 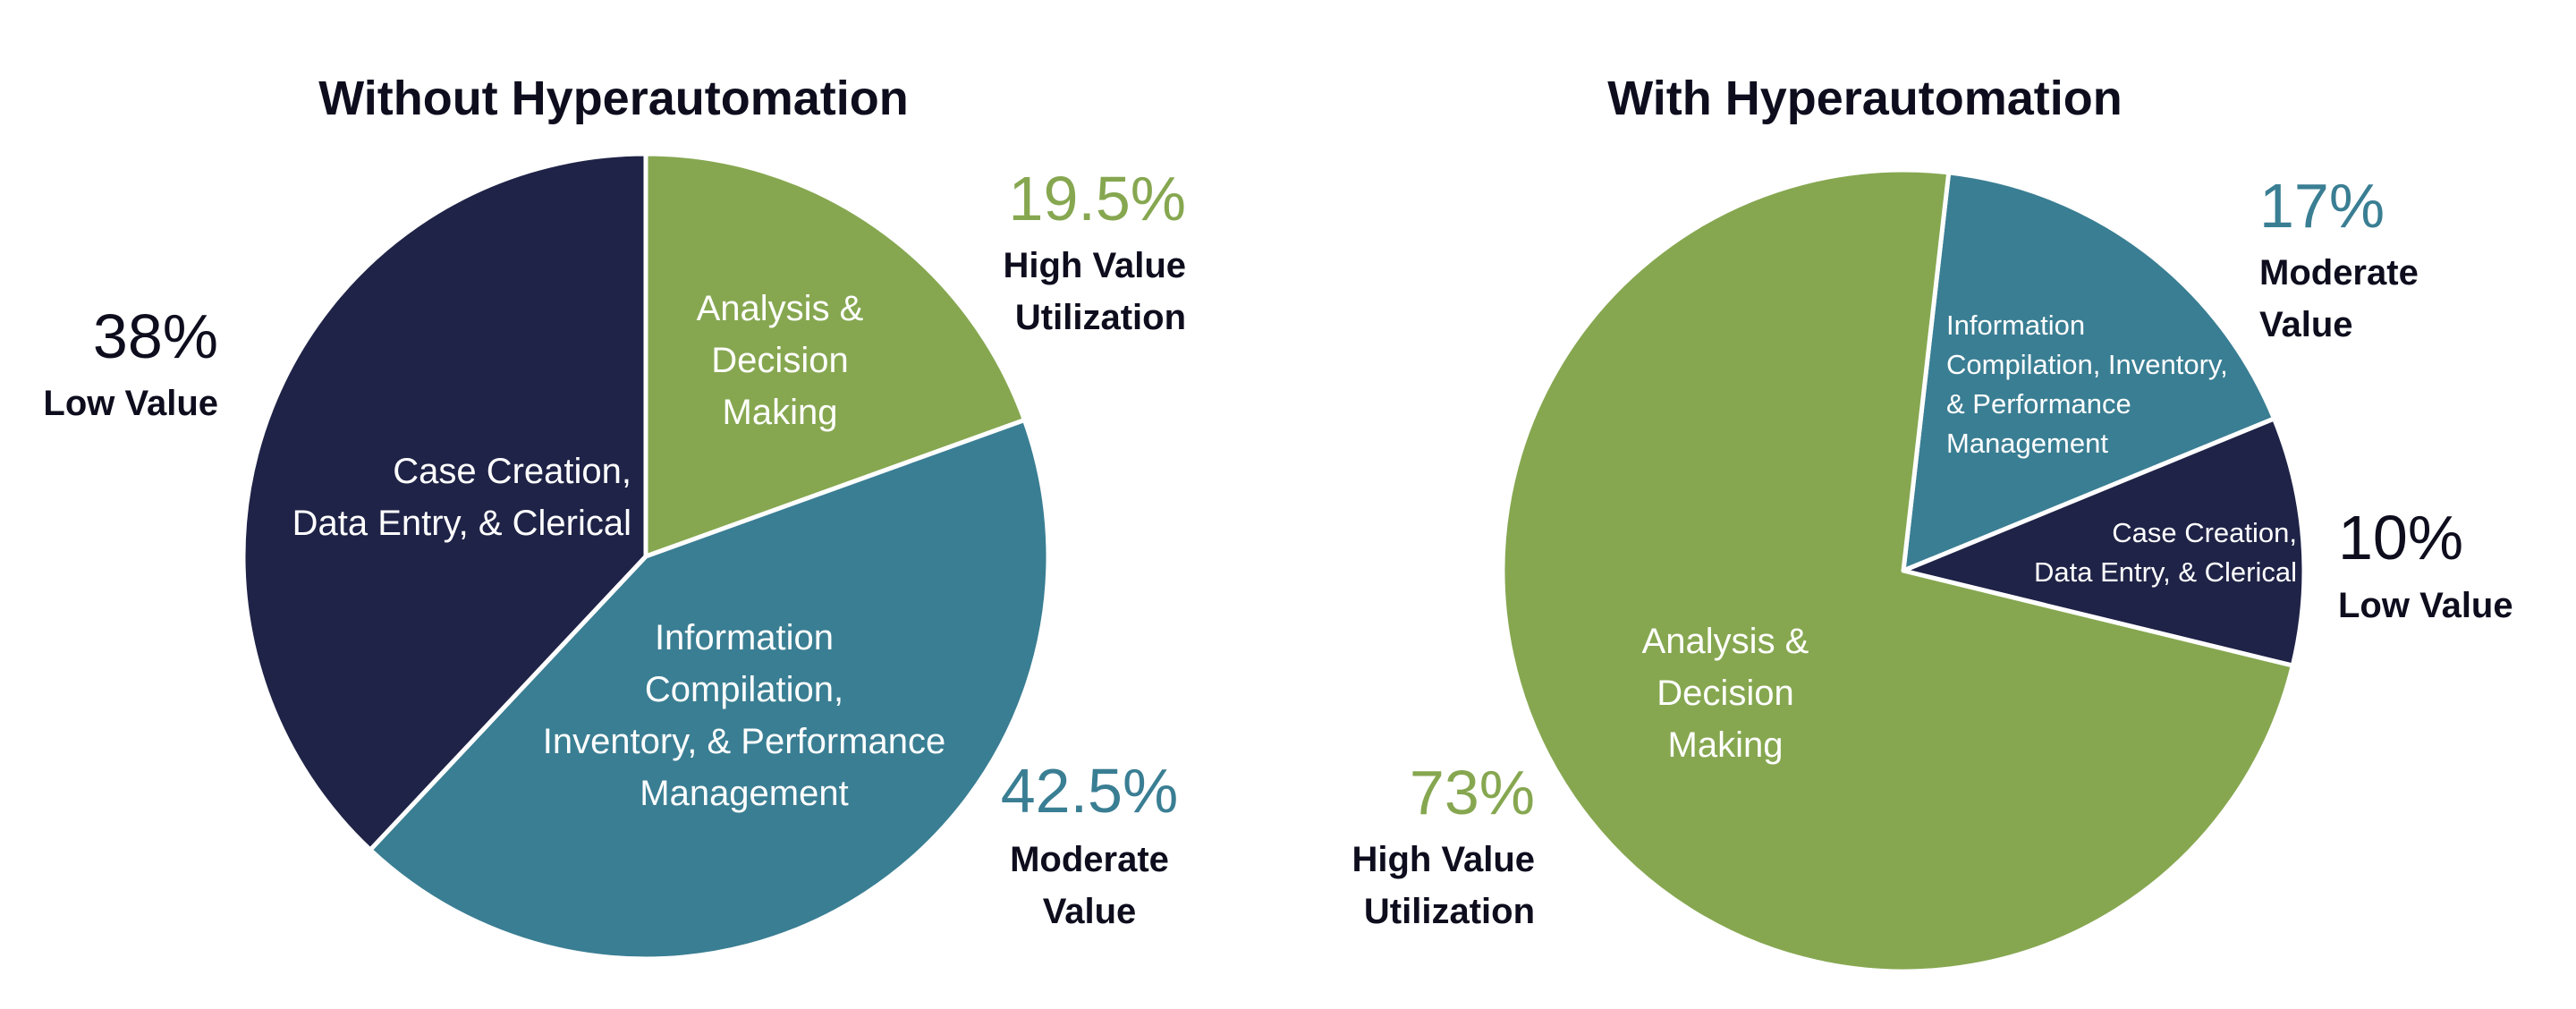 I want to click on callout-with-high: 73% High Value Utilization, so click(x=1444, y=844).